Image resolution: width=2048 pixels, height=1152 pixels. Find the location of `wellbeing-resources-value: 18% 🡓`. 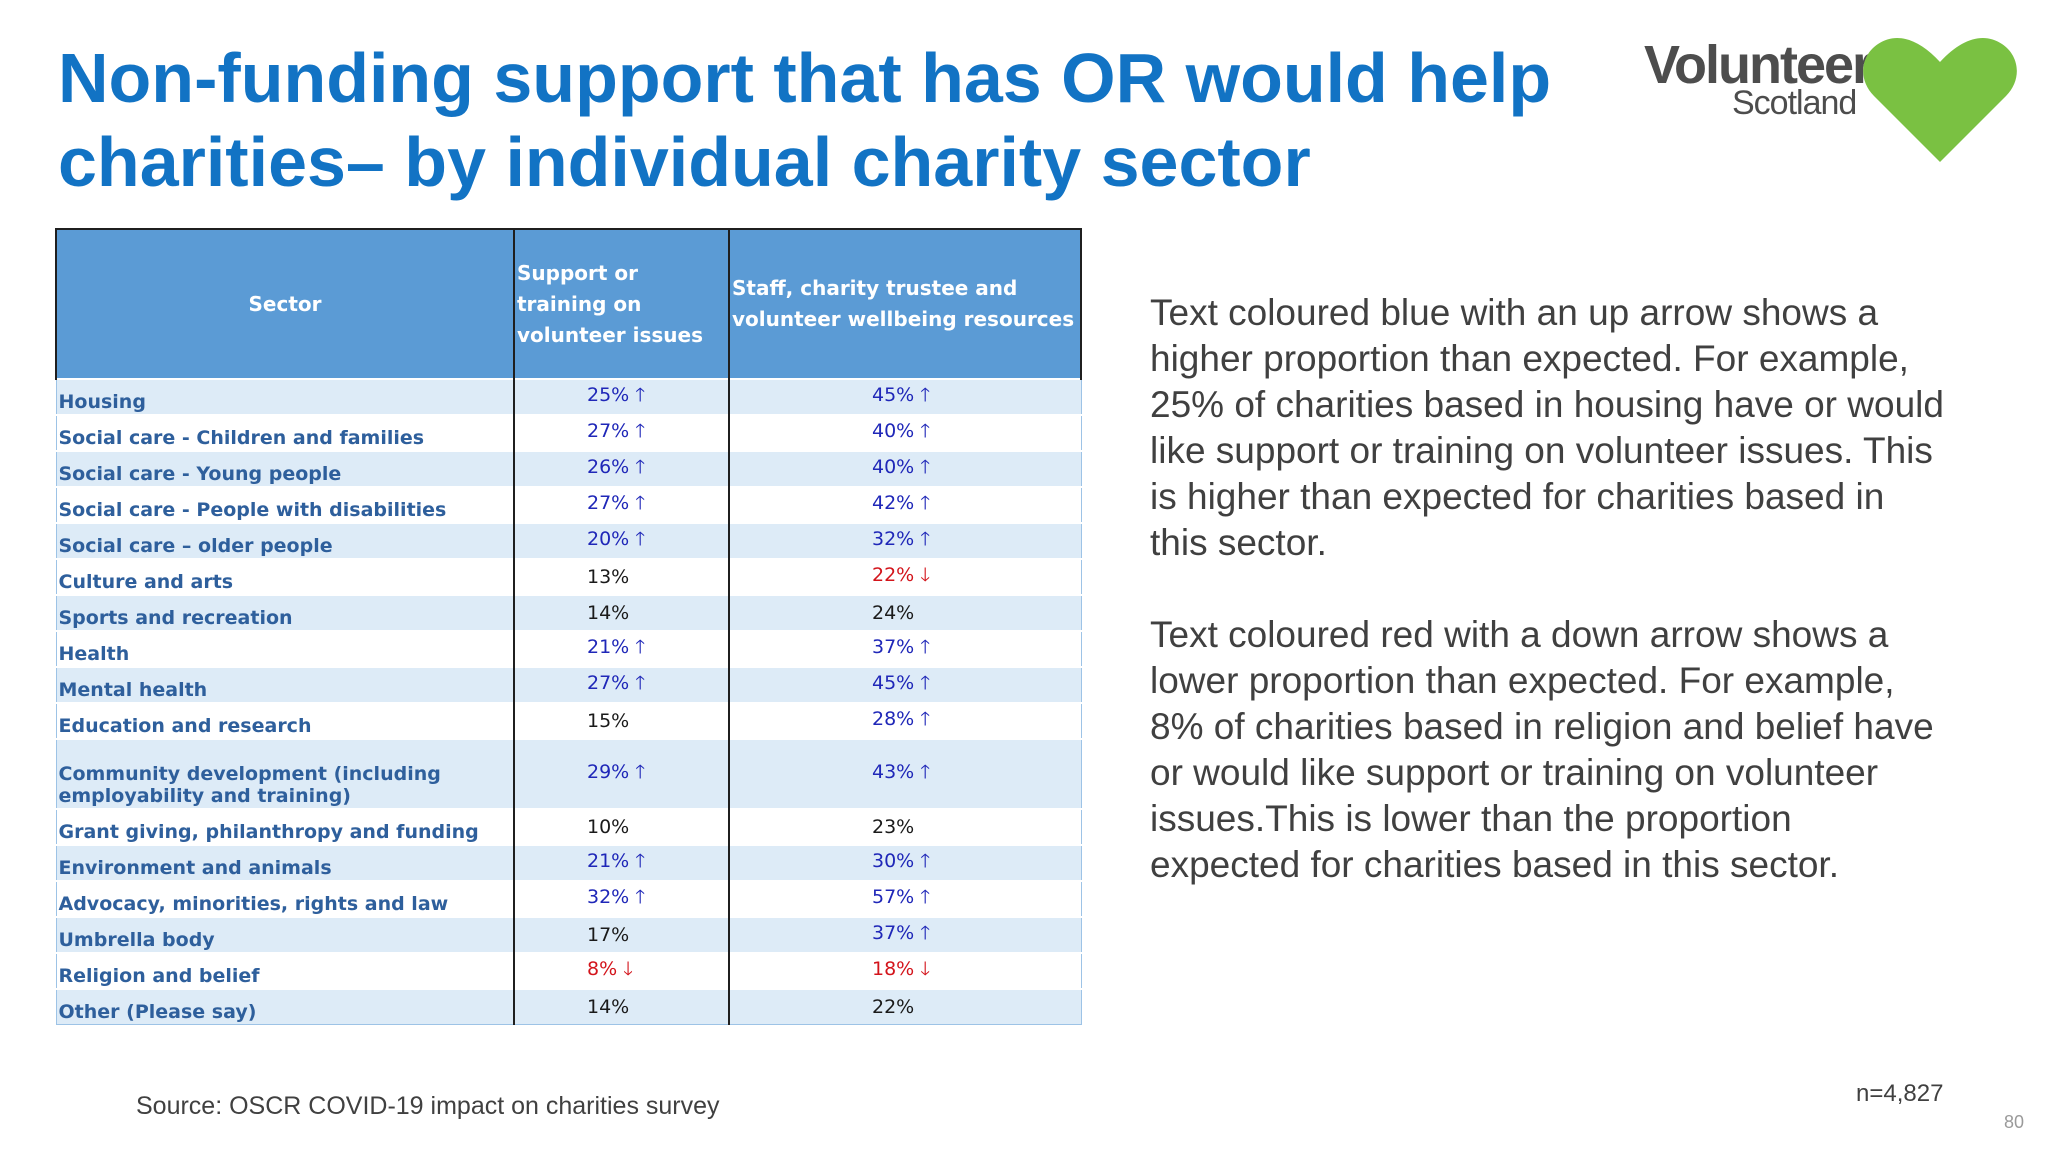

wellbeing-resources-value: 18% 🡓 is located at coordinates (905, 970).